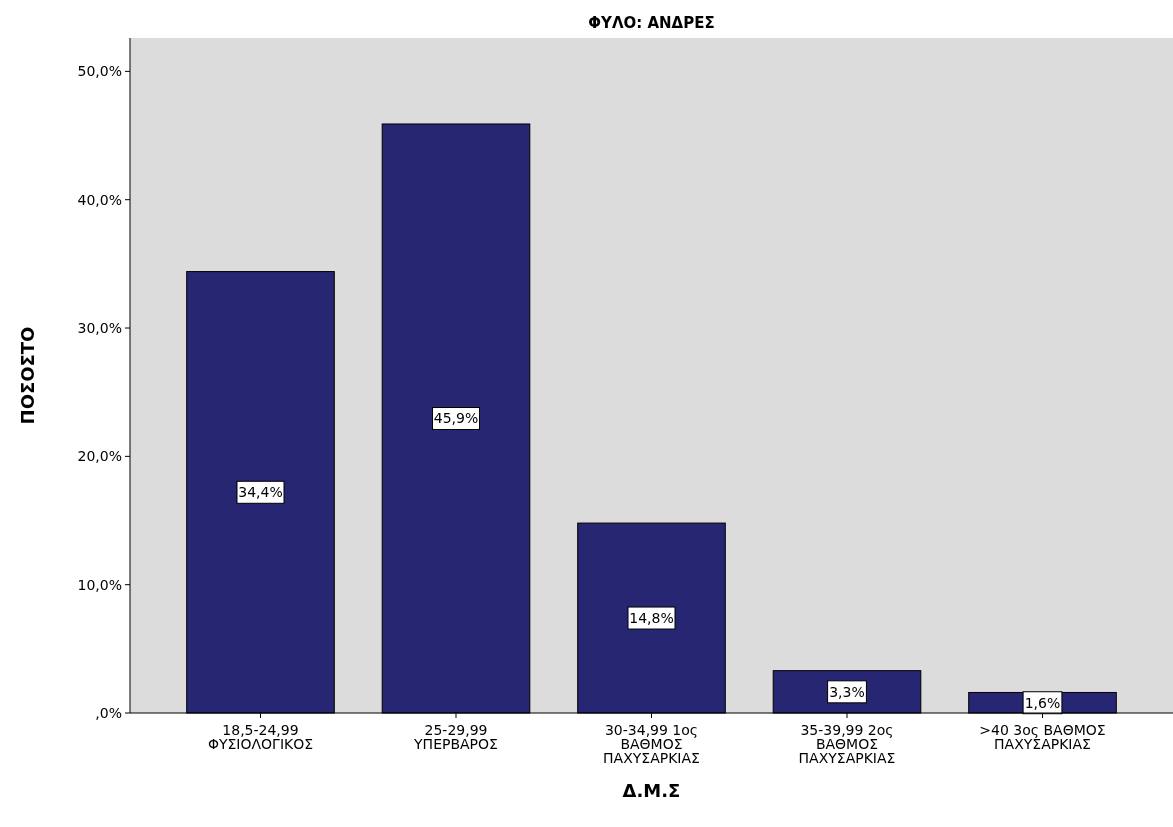 Image resolution: width=1173 pixels, height=827 pixels. Describe the element at coordinates (99, 328) in the screenshot. I see `y-tick-label: 30,0%` at that location.